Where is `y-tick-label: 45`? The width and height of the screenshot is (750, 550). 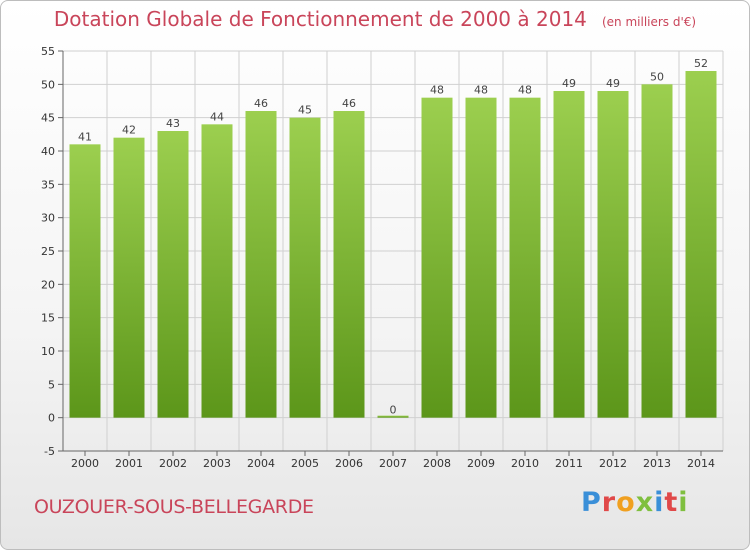
y-tick-label: 45 is located at coordinates (48, 118).